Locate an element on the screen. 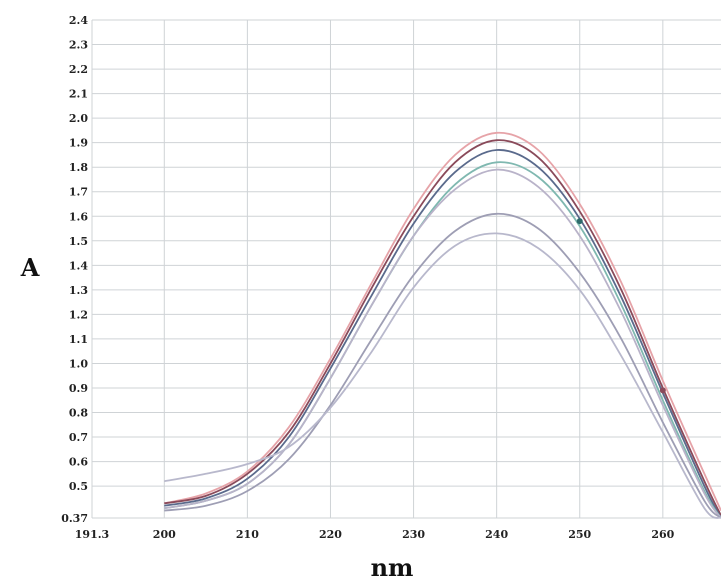 The width and height of the screenshot is (721, 581). y-tick-label-12: 1.6 is located at coordinates (78, 216).